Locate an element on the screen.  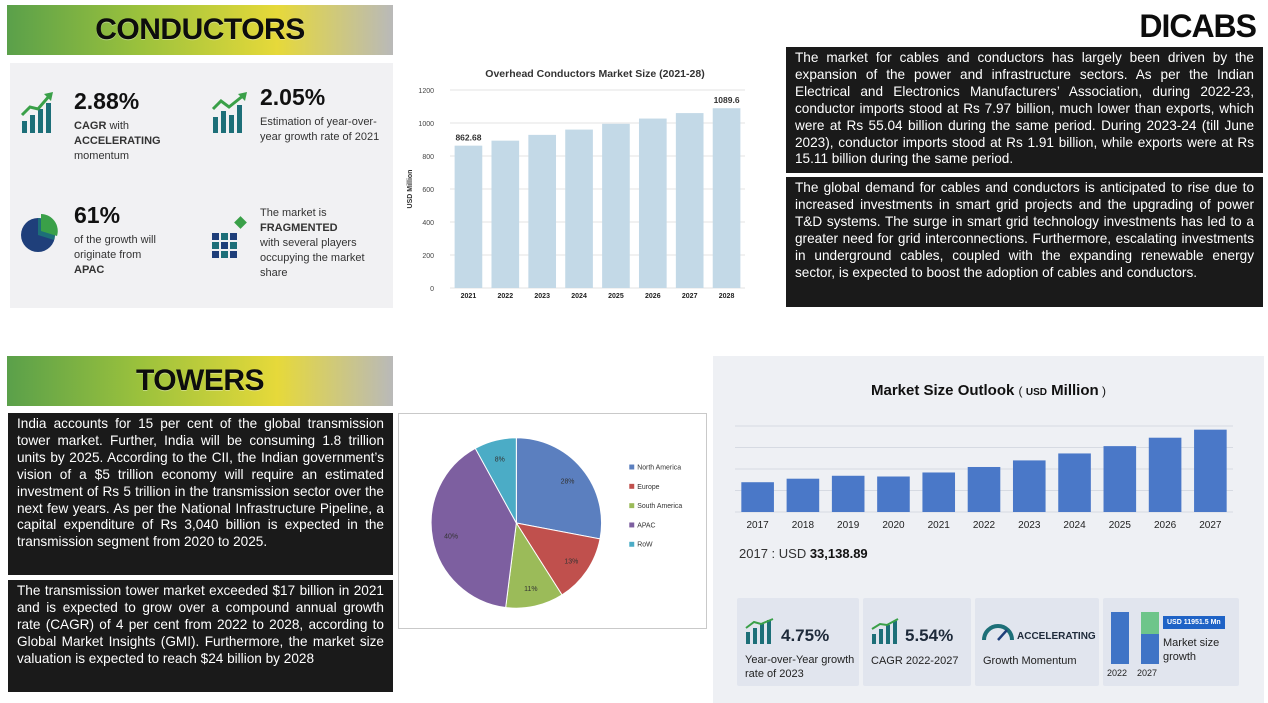
conductors-banner: CONDUCTORS is located at coordinates (200, 30).